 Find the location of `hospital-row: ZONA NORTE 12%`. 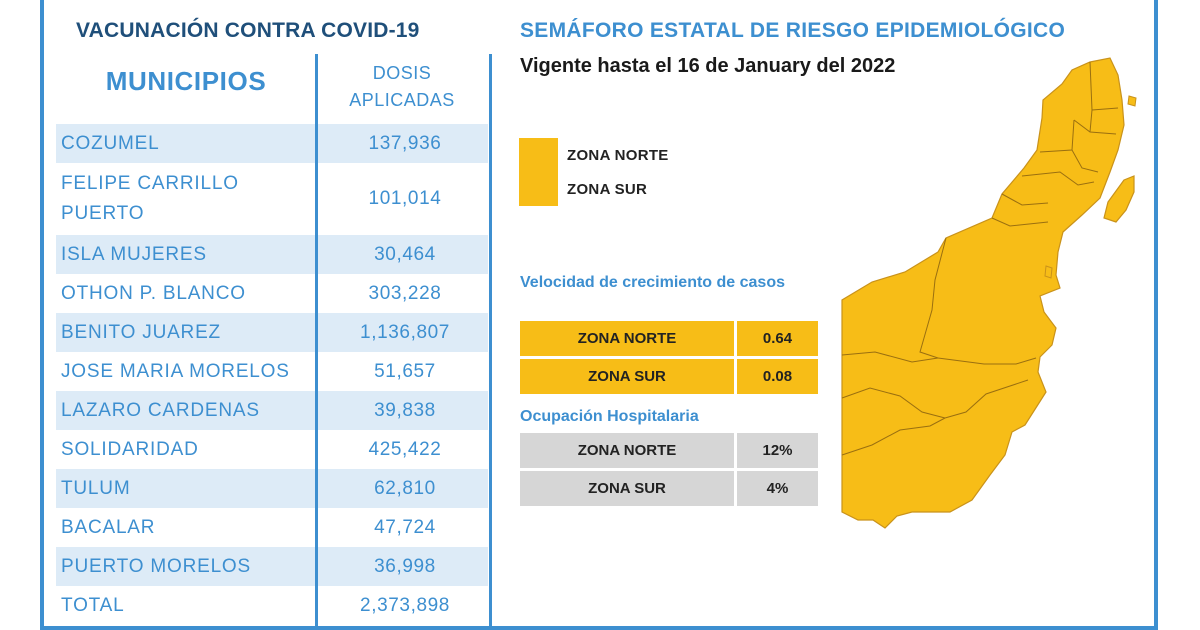

hospital-row: ZONA NORTE 12% is located at coordinates (669, 450).